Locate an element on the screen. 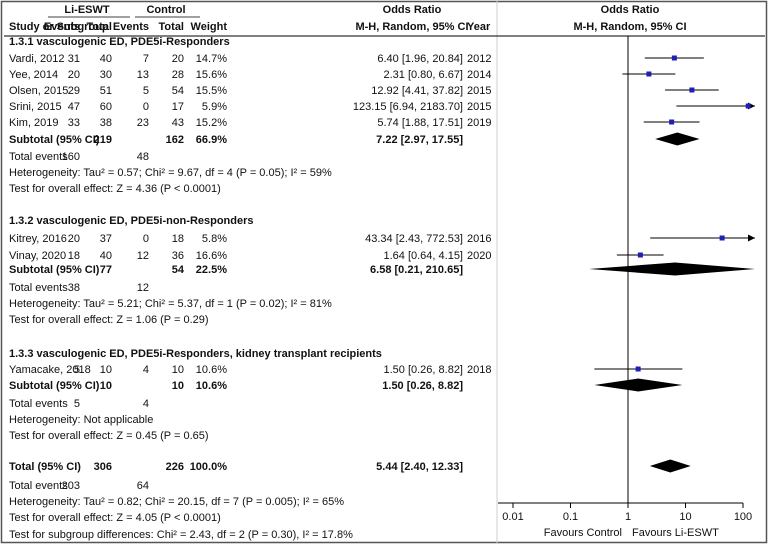 The image size is (769, 544). subgroup-2-study-1-events2: 0 is located at coordinates (146, 239).